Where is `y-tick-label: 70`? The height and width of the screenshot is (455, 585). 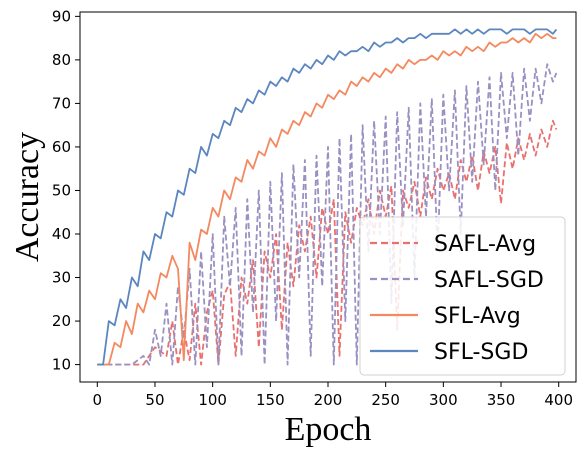
y-tick-label: 70 is located at coordinates (61, 103).